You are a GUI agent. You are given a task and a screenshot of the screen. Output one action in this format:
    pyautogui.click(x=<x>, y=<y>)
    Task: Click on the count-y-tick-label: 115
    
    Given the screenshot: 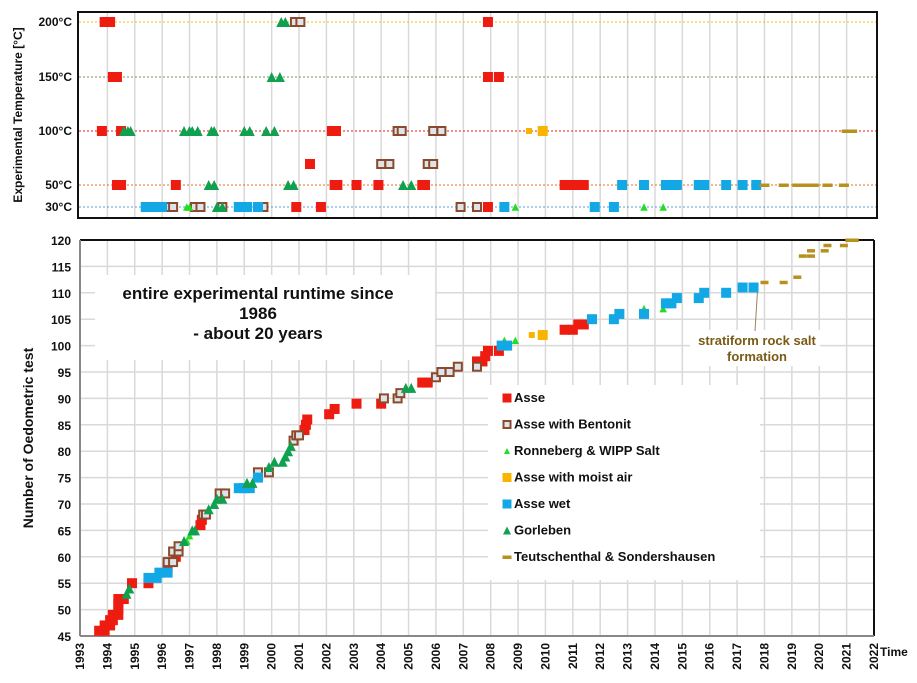 What is the action you would take?
    pyautogui.click(x=62, y=267)
    